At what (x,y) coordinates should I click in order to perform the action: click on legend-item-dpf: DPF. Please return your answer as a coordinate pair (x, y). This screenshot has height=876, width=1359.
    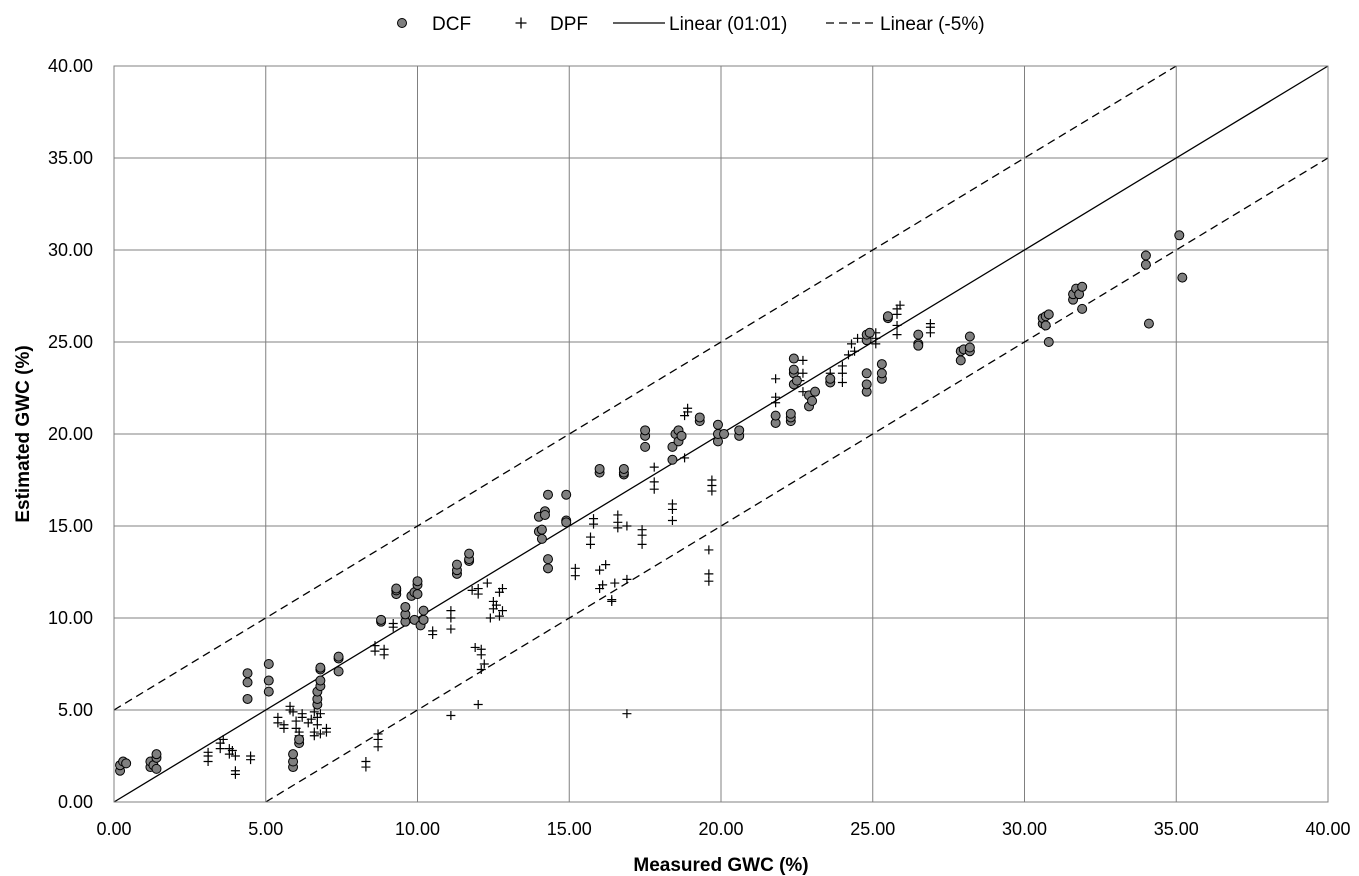
    Looking at the image, I should click on (551, 24).